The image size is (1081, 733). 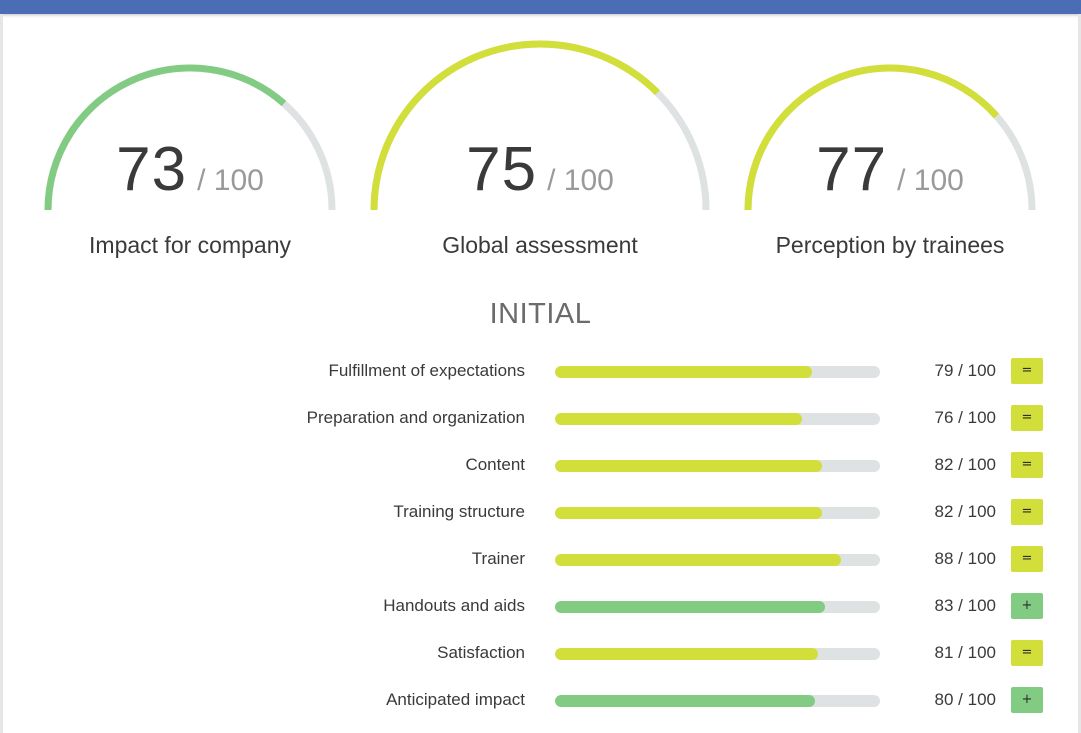 What do you see at coordinates (426, 370) in the screenshot?
I see `criterion-label: Fulfillment of expectations` at bounding box center [426, 370].